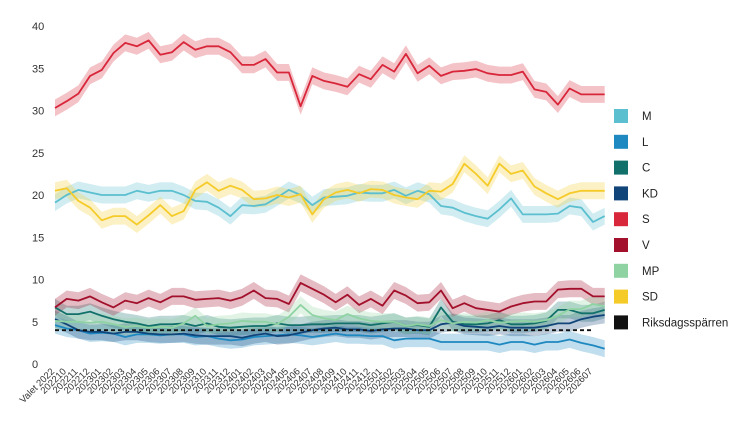  I want to click on band-sd, so click(330, 194).